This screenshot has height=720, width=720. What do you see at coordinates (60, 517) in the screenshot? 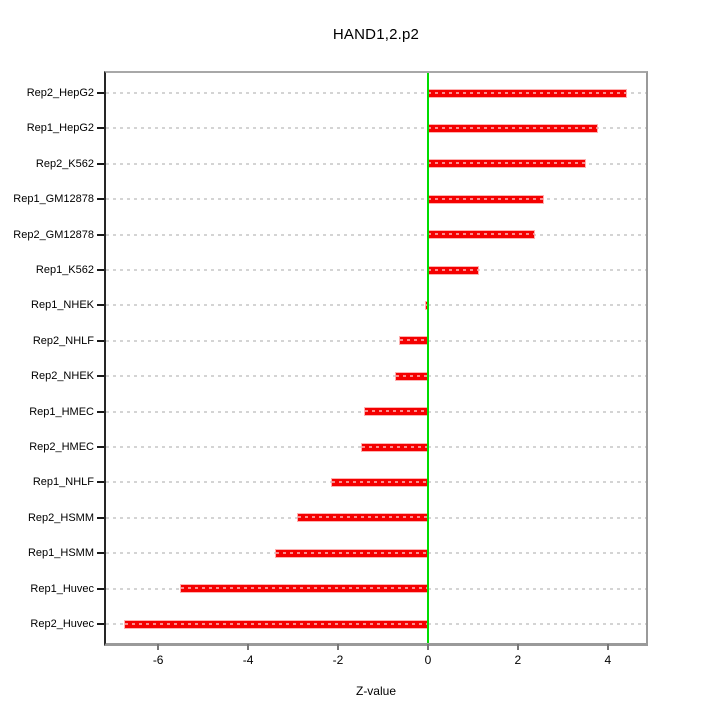
I see `category-label: Rep2_HSMM` at bounding box center [60, 517].